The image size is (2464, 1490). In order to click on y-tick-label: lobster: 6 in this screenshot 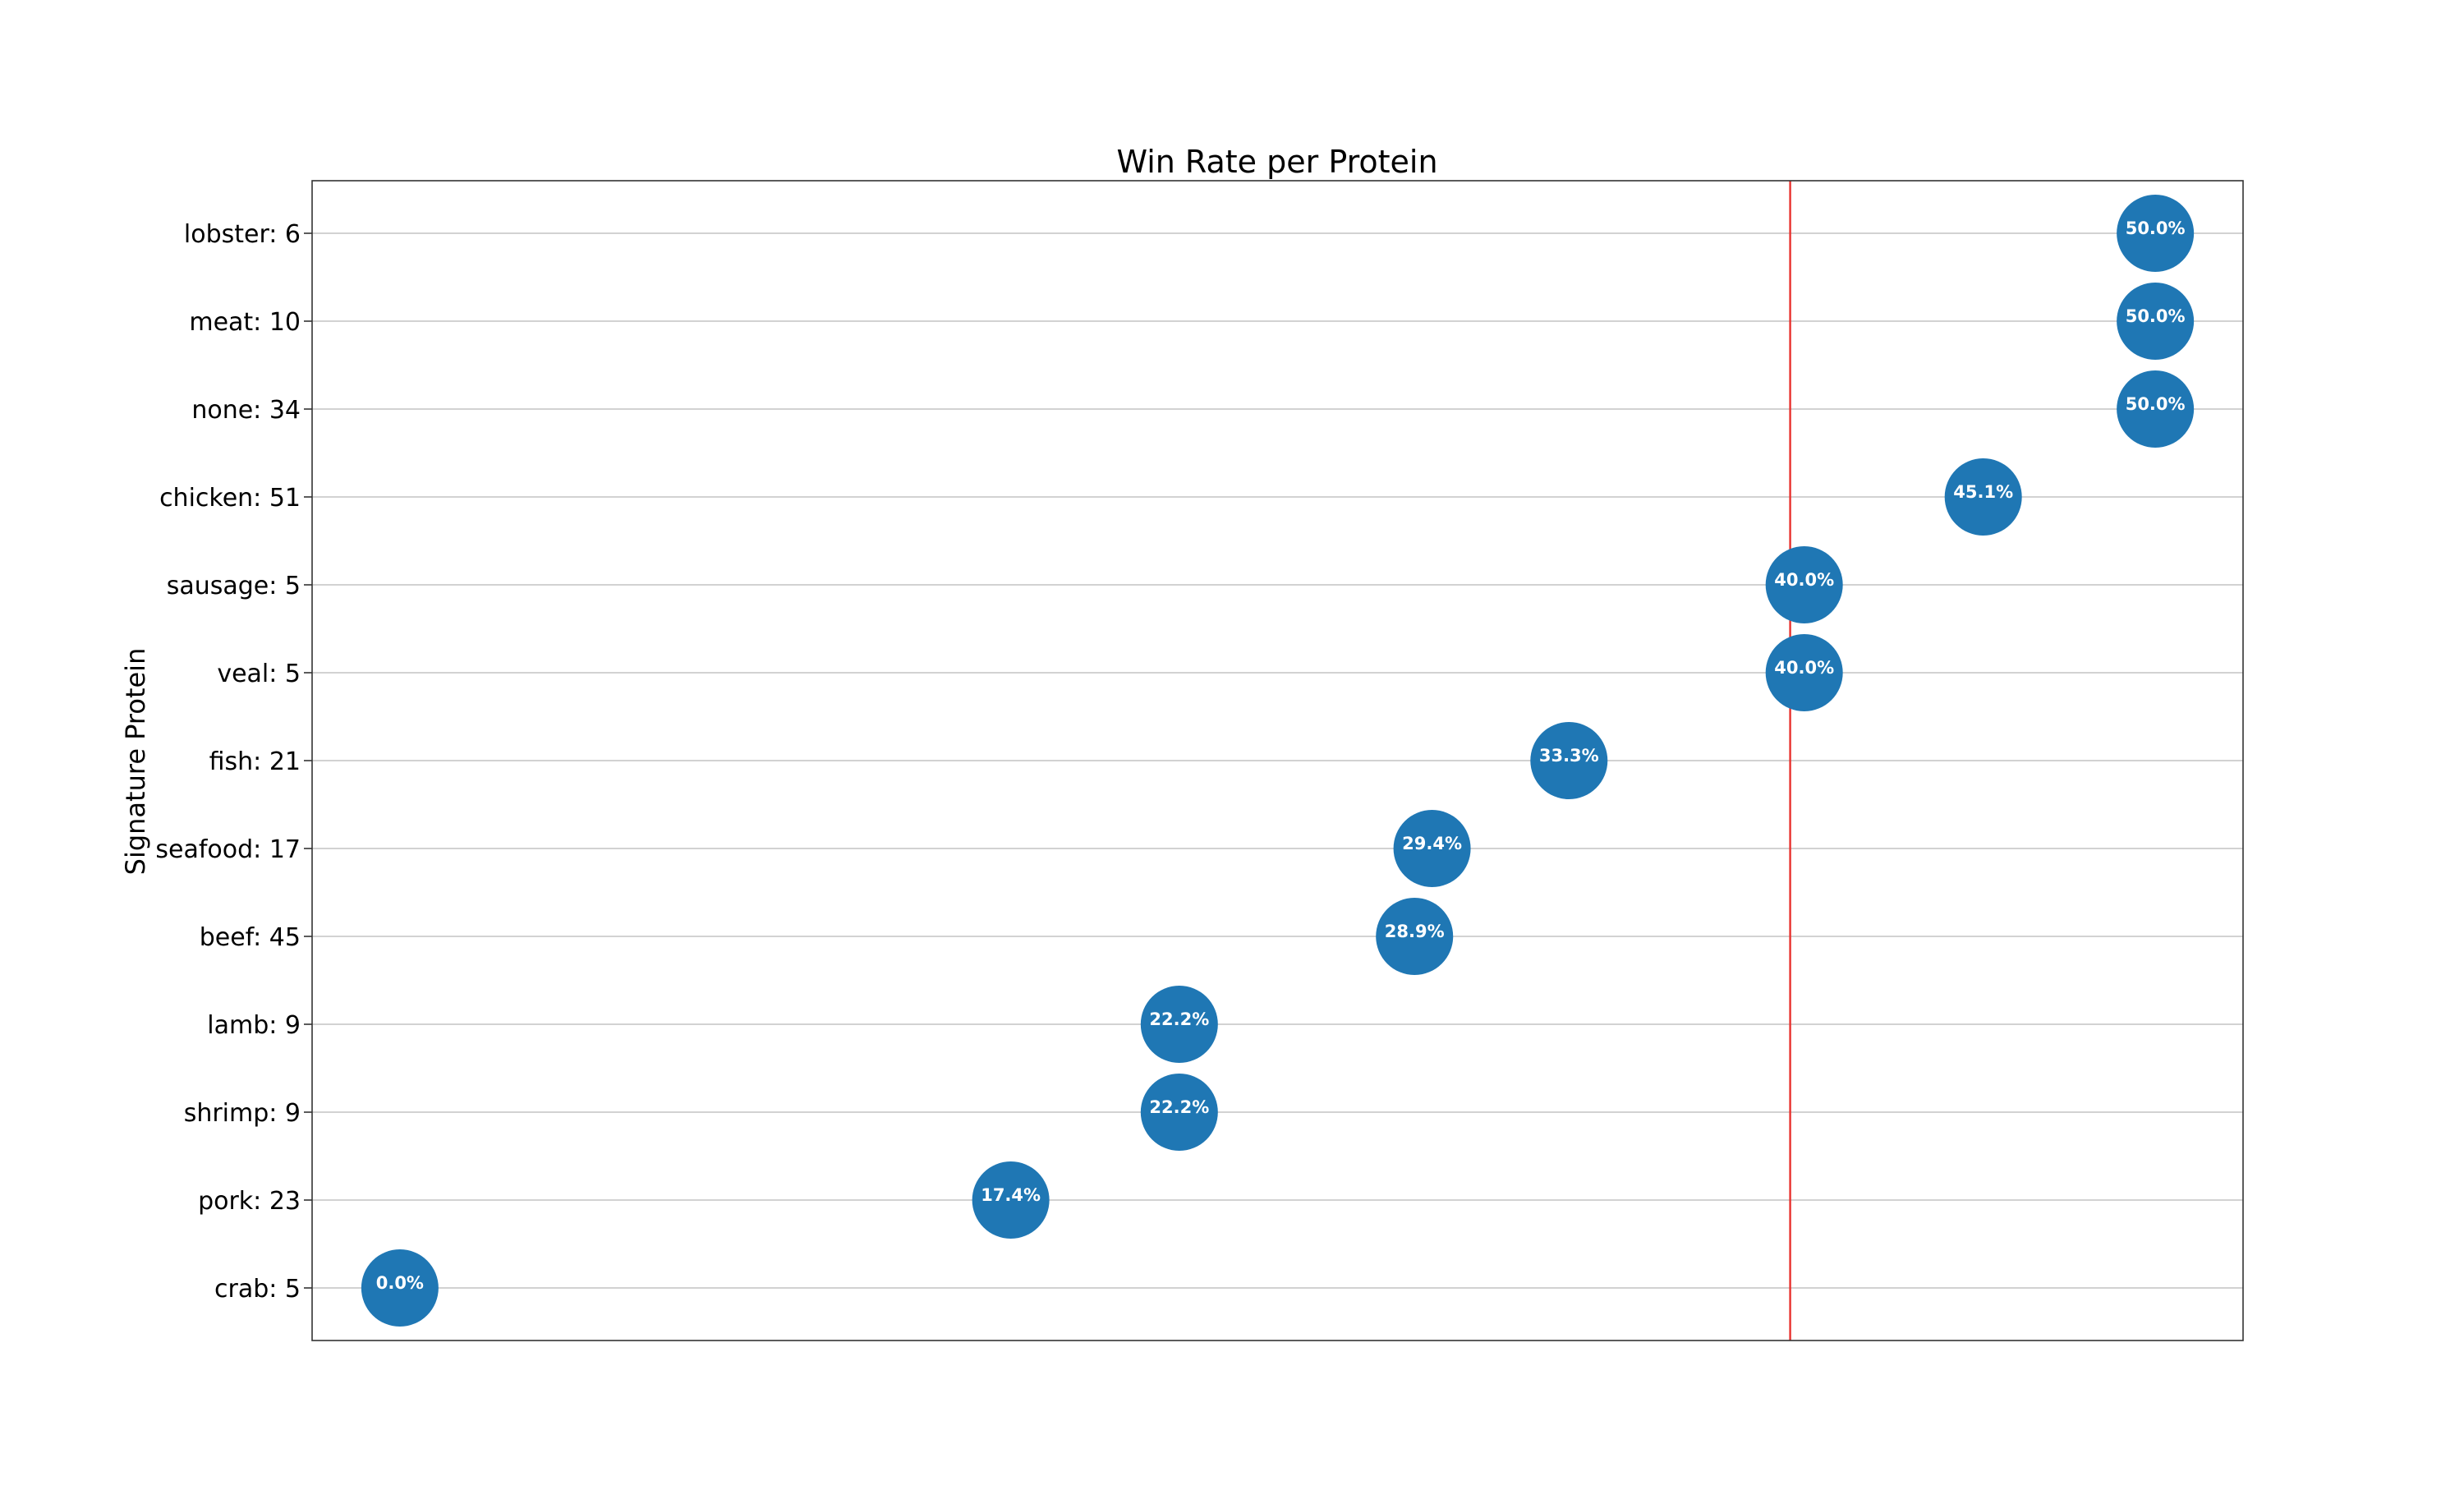, I will do `click(242, 234)`.